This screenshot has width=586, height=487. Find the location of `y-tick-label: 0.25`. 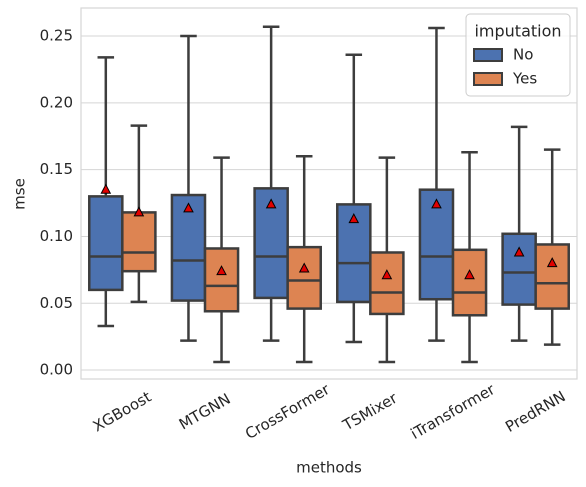

y-tick-label: 0.25 is located at coordinates (56, 36).